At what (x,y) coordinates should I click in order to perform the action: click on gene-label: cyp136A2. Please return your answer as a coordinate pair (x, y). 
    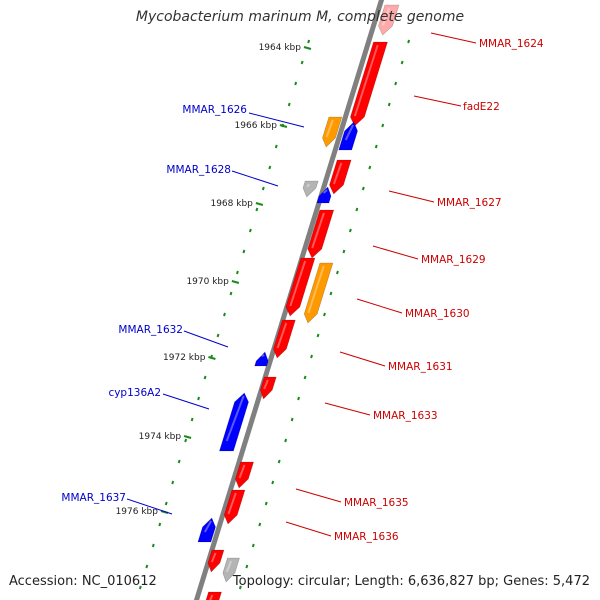
    Looking at the image, I should click on (134, 393).